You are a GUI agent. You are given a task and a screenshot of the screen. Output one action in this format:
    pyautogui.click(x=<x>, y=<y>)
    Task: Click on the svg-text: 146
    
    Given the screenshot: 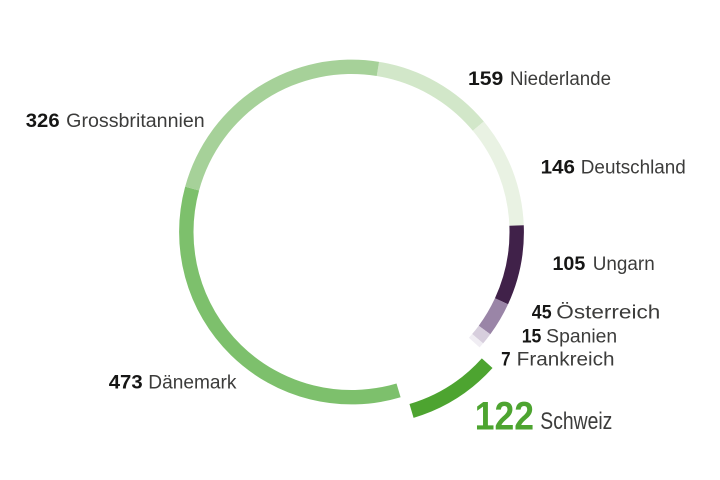 What is the action you would take?
    pyautogui.click(x=558, y=168)
    